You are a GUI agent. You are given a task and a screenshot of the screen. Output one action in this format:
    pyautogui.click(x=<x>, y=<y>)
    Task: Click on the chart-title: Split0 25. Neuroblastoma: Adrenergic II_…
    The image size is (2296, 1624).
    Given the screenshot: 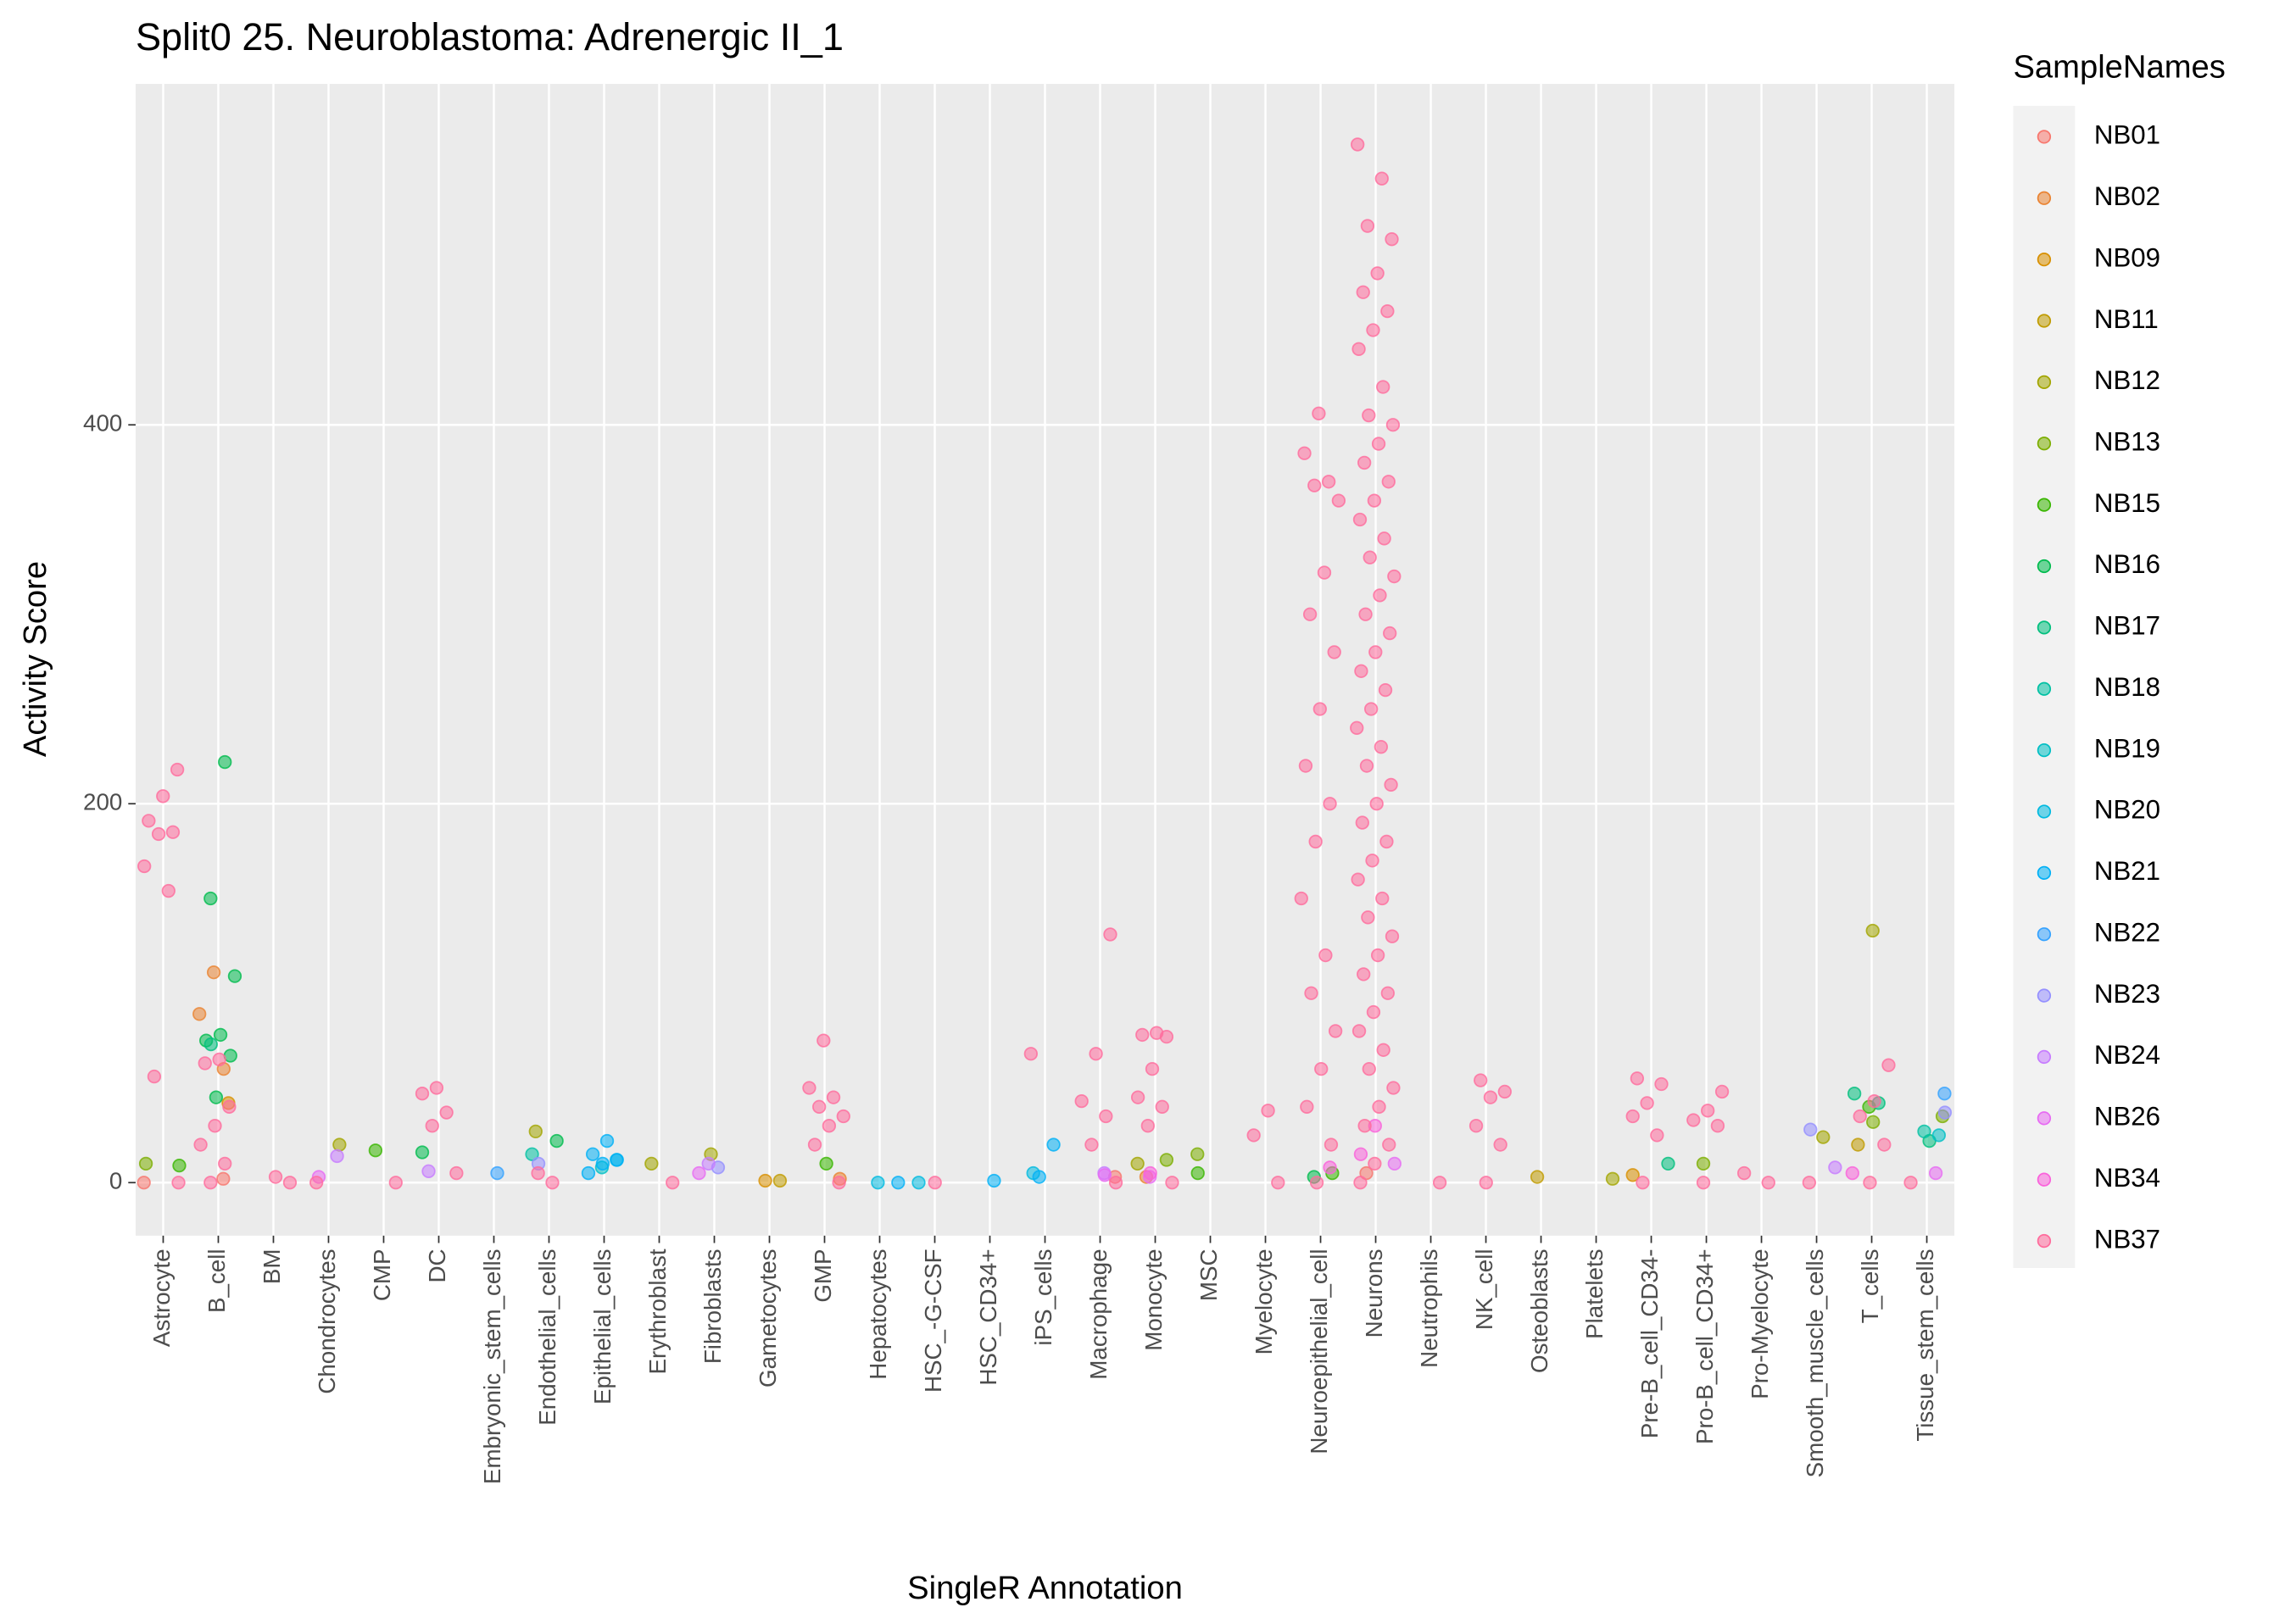 What is the action you would take?
    pyautogui.click(x=490, y=36)
    